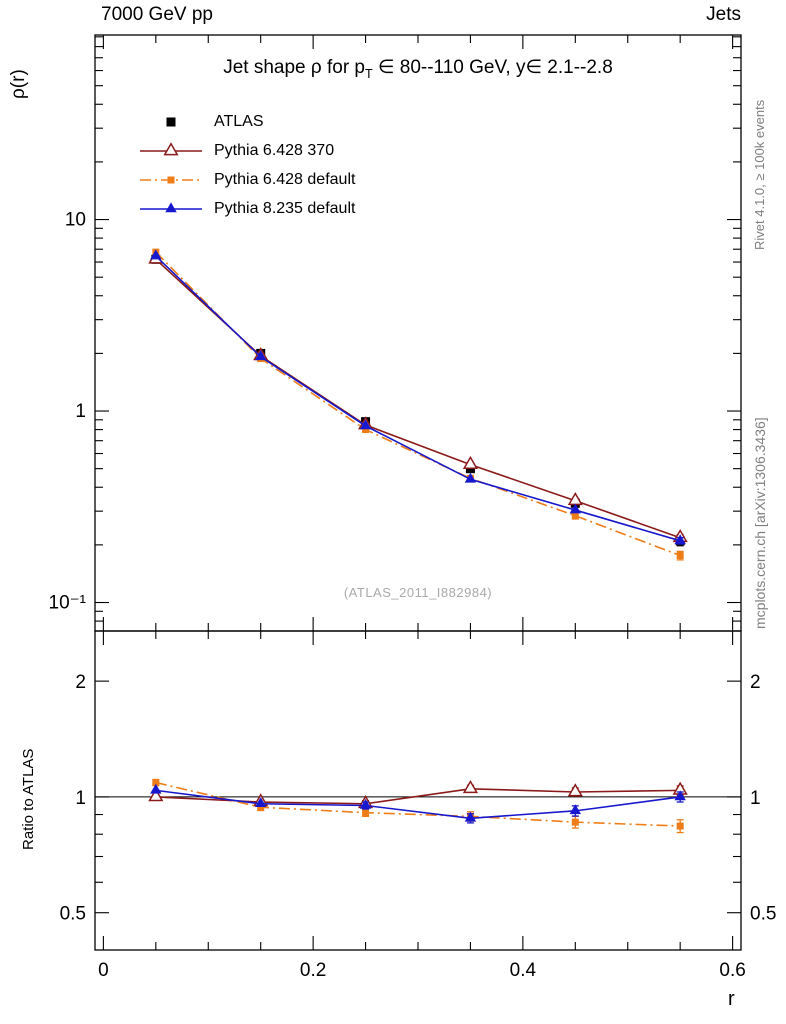 Image resolution: width=786 pixels, height=1024 pixels. Describe the element at coordinates (285, 179) in the screenshot. I see `legend-label: Pythia 6.428 default` at that location.